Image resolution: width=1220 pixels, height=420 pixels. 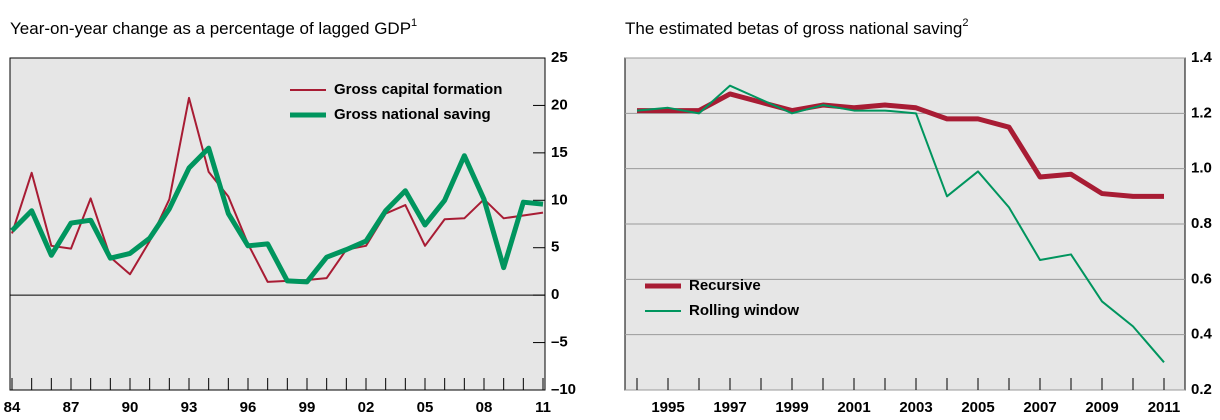 What do you see at coordinates (1202, 334) in the screenshot?
I see `y-tick-label: 0.4` at bounding box center [1202, 334].